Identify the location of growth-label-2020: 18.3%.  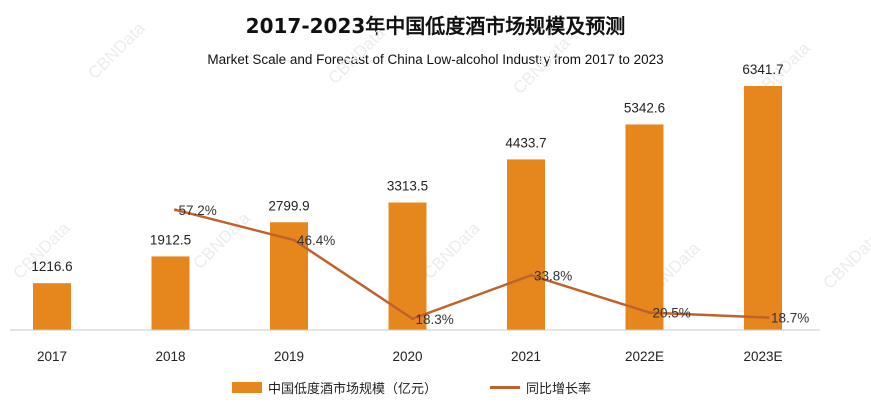
(435, 319).